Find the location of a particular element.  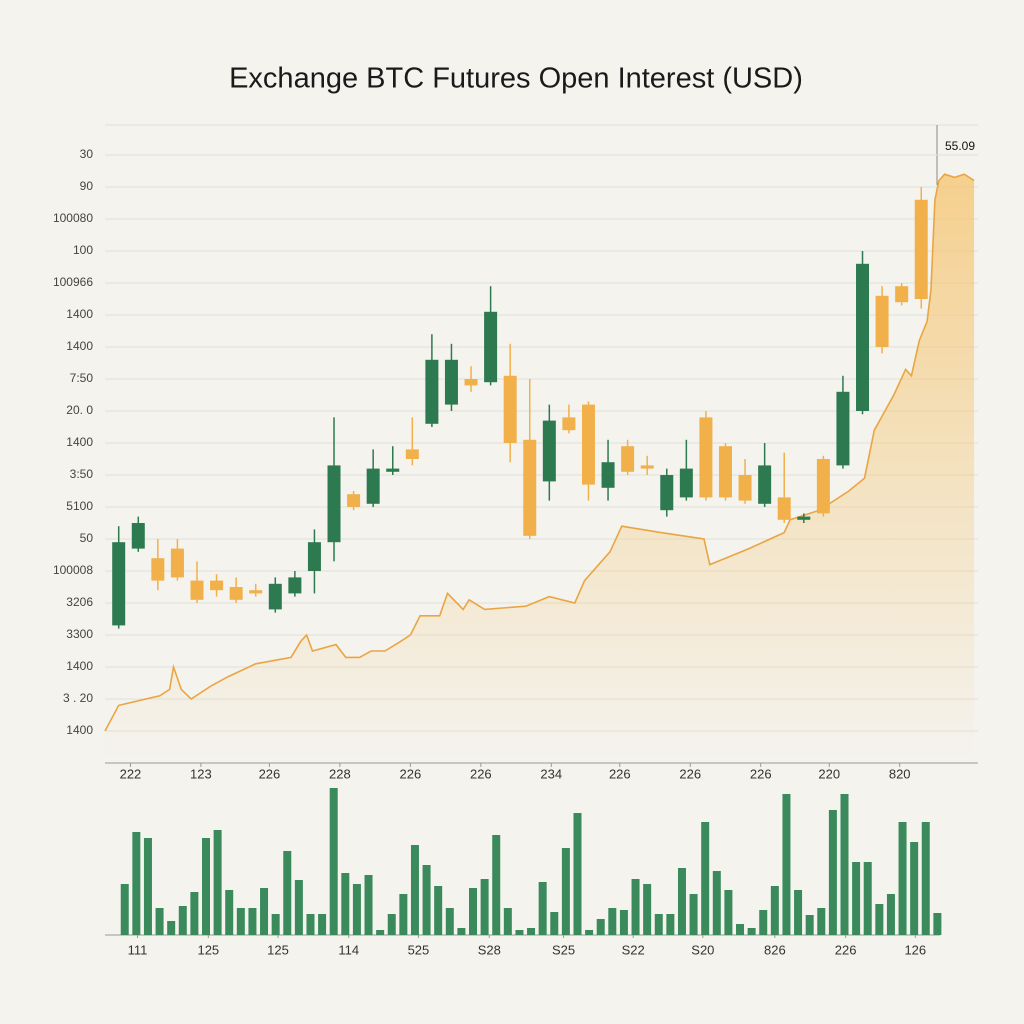

y-tick-label: 30 is located at coordinates (87, 154).